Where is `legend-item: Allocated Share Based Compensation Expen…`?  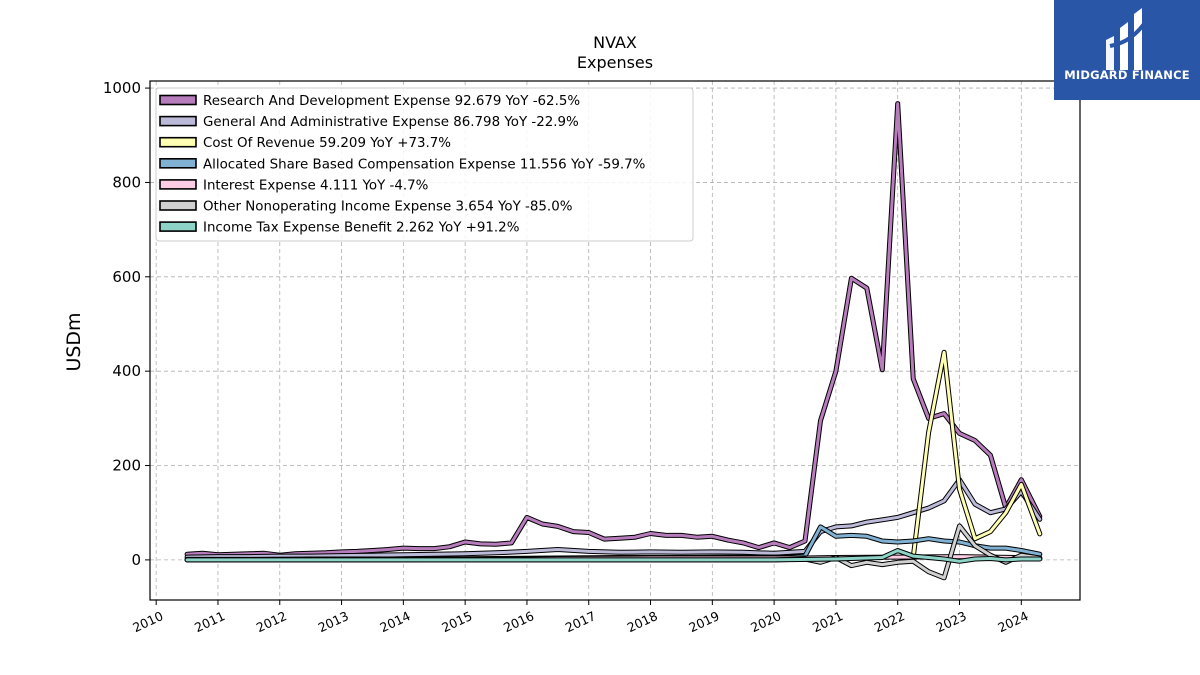 legend-item: Allocated Share Based Compensation Expen… is located at coordinates (402, 164).